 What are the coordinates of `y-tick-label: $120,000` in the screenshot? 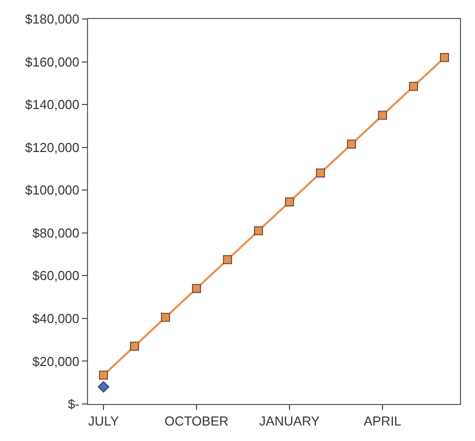 It's located at (52, 147).